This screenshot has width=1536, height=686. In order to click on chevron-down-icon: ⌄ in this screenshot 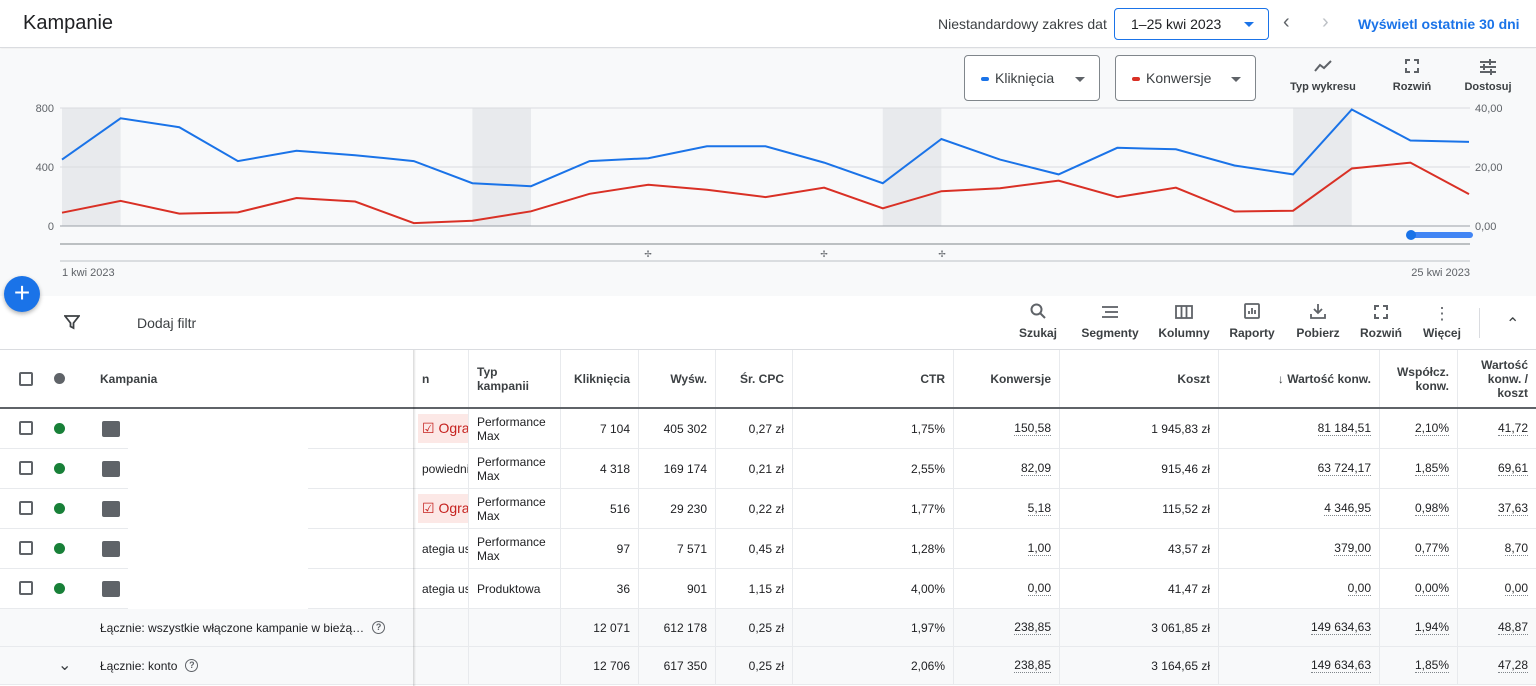, I will do `click(65, 665)`.